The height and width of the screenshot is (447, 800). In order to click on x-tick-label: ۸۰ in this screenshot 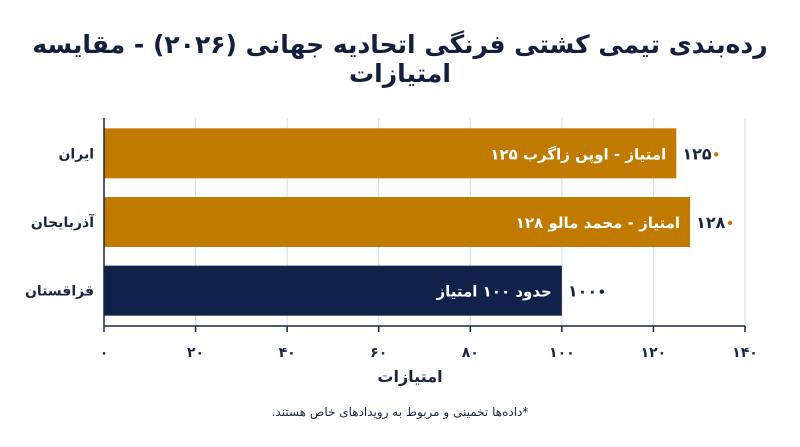, I will do `click(470, 353)`.